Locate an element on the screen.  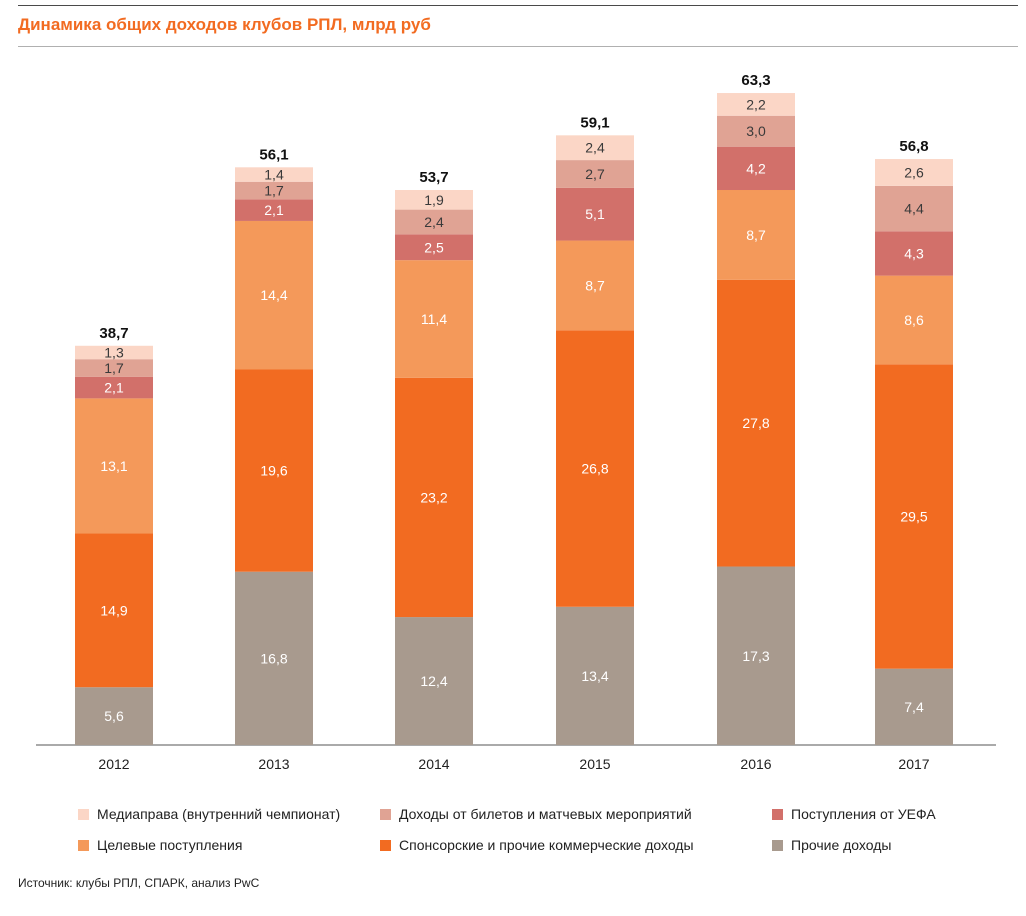
legend-item-target: Целевые поступления is located at coordinates (160, 845).